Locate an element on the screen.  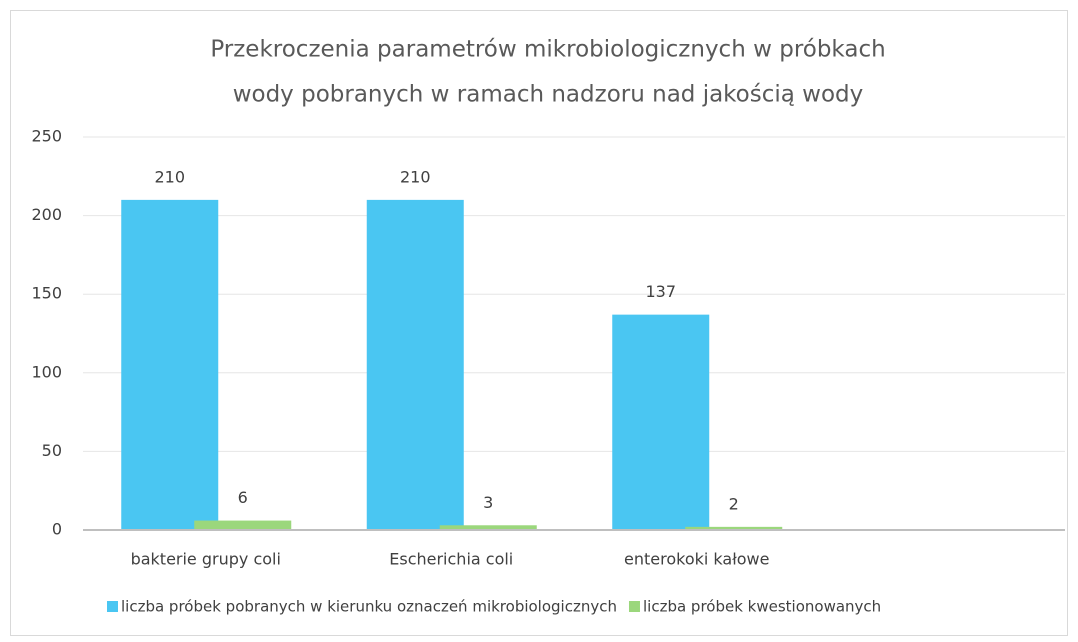
y-tick-label: 200 is located at coordinates (46, 214).